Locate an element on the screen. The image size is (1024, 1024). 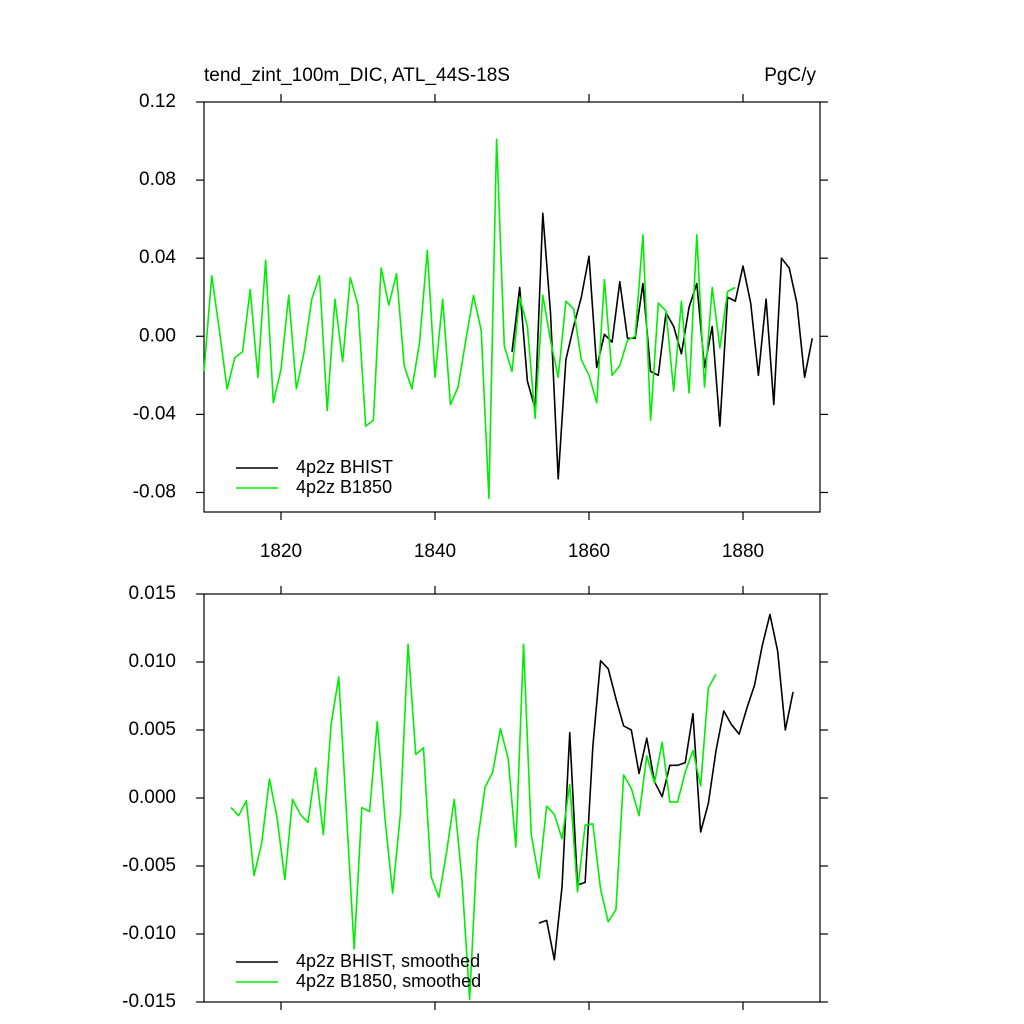
y-tick-label: 0.04 is located at coordinates (157, 257).